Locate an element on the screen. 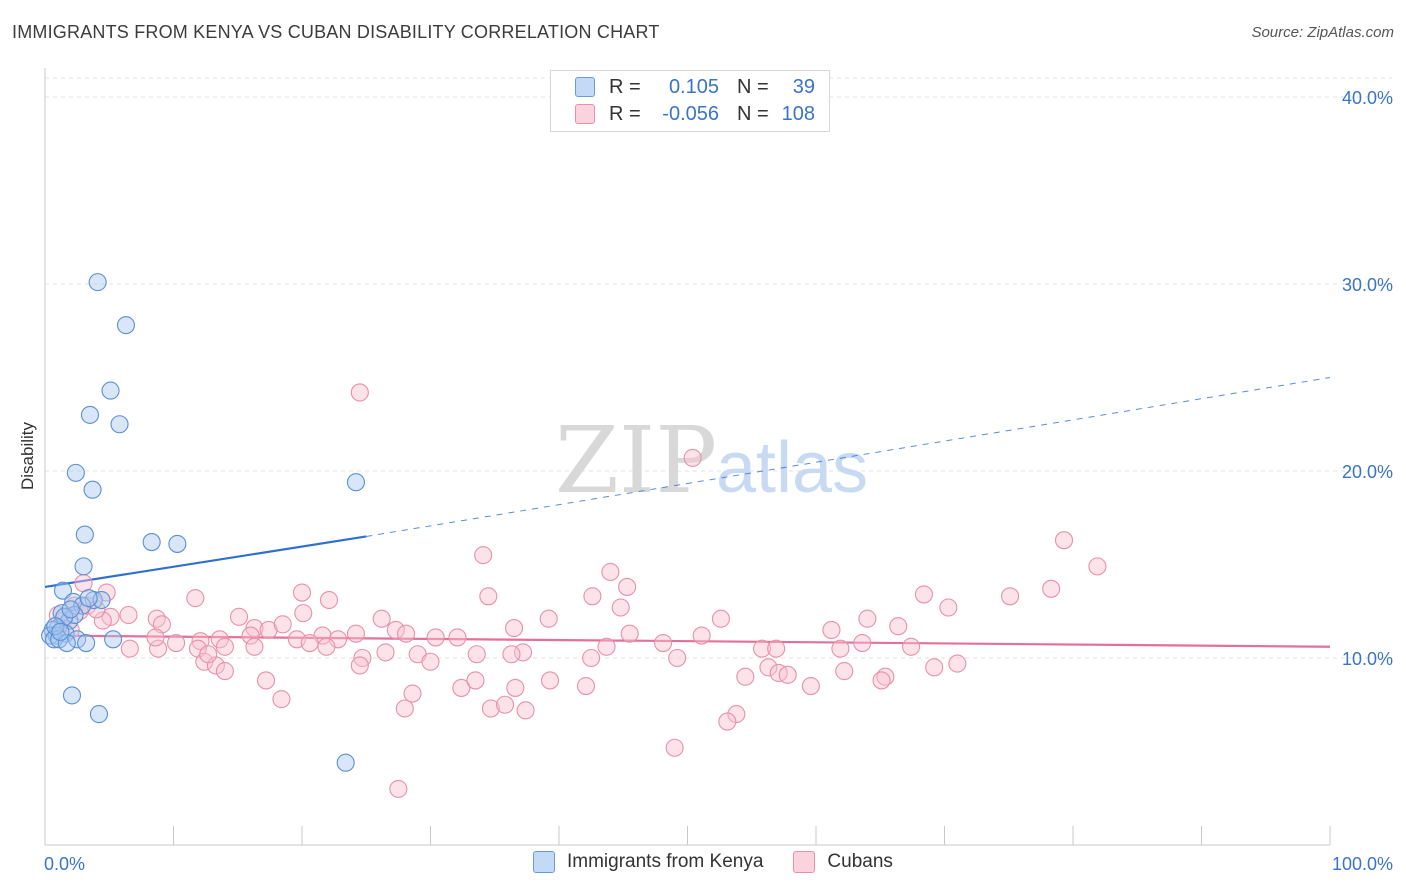 Image resolution: width=1406 pixels, height=892 pixels. legend-label-kenya: Immigrants from Kenya is located at coordinates (665, 861).